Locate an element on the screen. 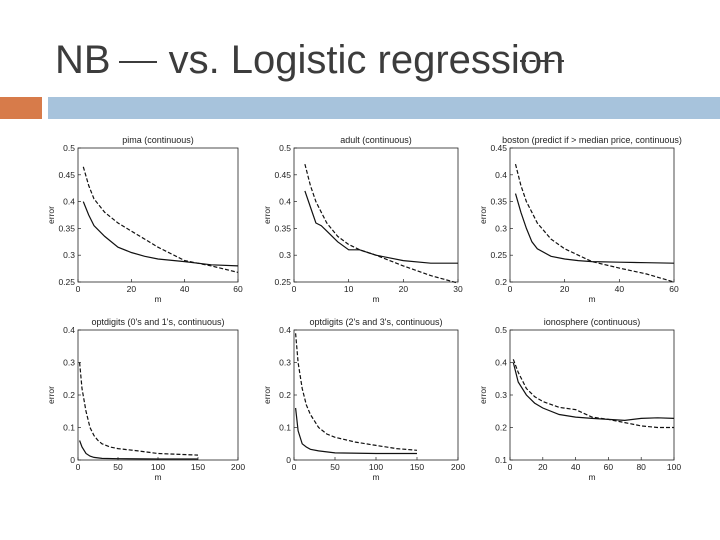  dashed-line-key is located at coordinates (542, 61).